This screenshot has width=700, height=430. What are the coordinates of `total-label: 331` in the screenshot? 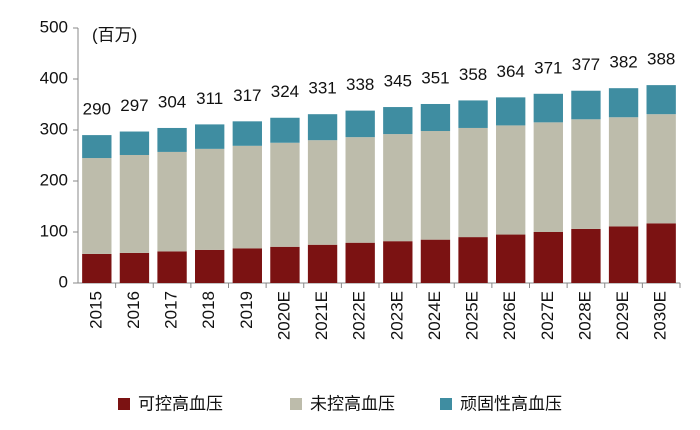 It's located at (322, 88).